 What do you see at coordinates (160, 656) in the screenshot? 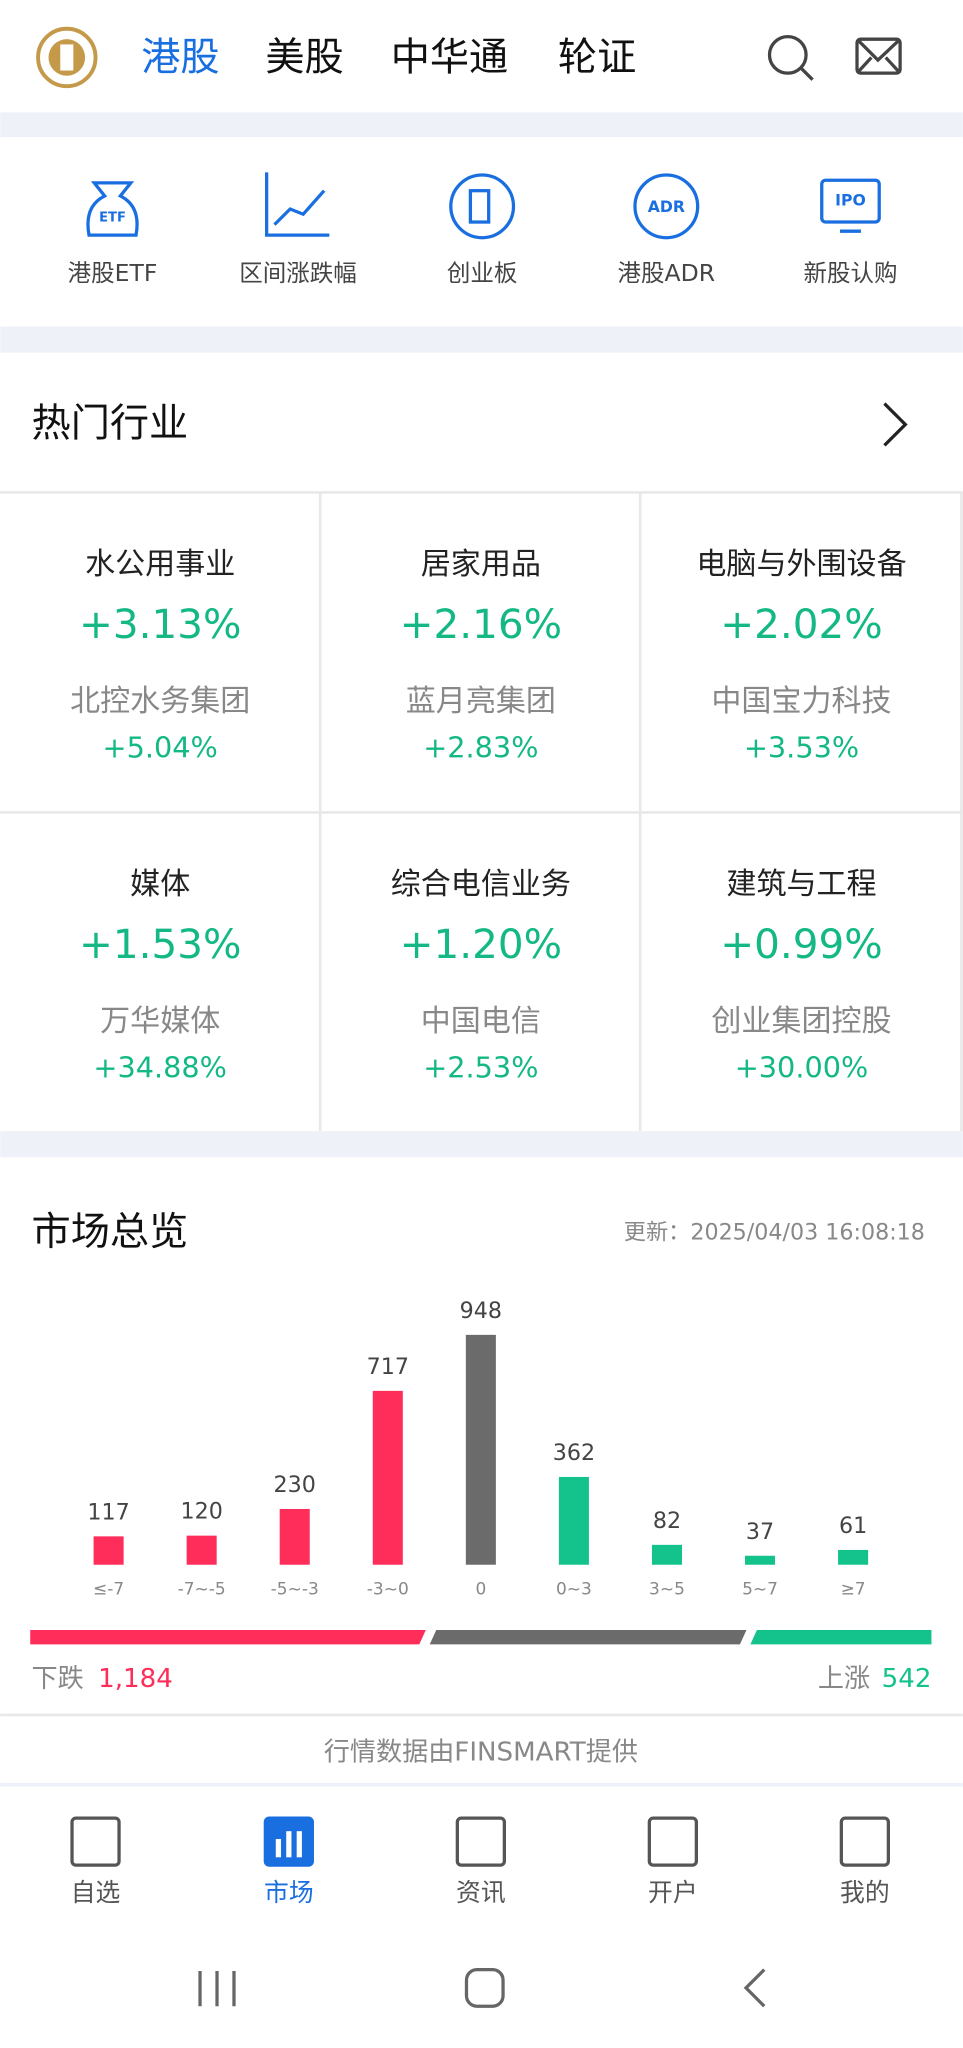
I see `industry-cell: 水公用事业 +3.13% 北控水务集团 +5.04%` at bounding box center [160, 656].